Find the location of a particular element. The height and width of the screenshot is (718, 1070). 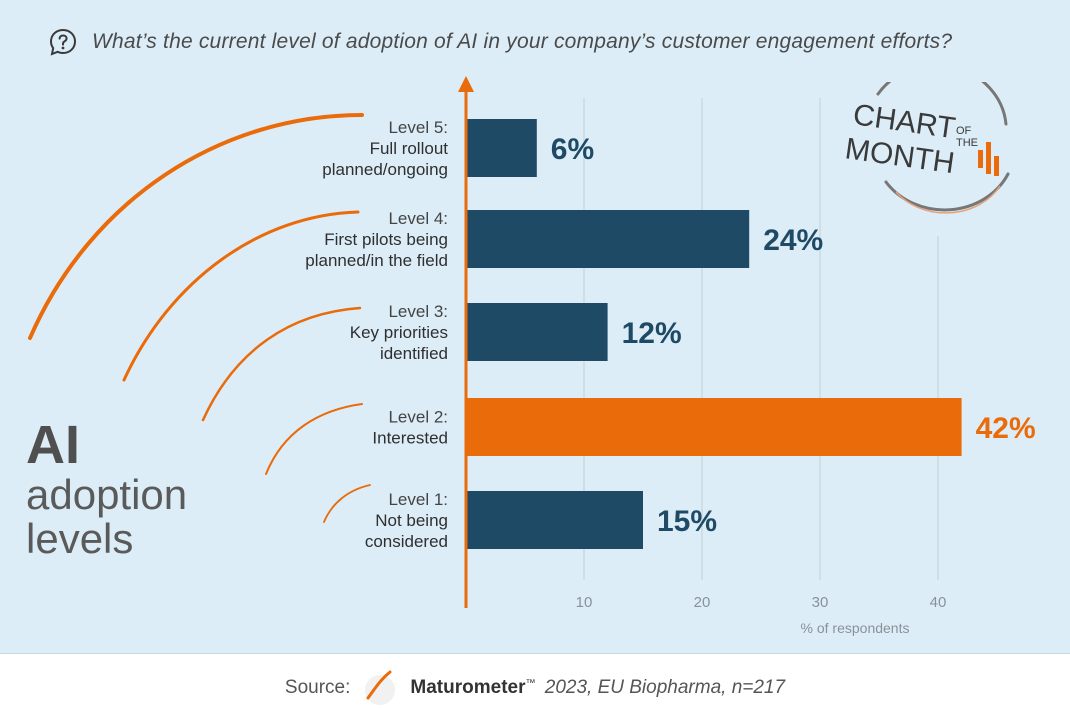

axis-arrow-icon is located at coordinates (466, 84).